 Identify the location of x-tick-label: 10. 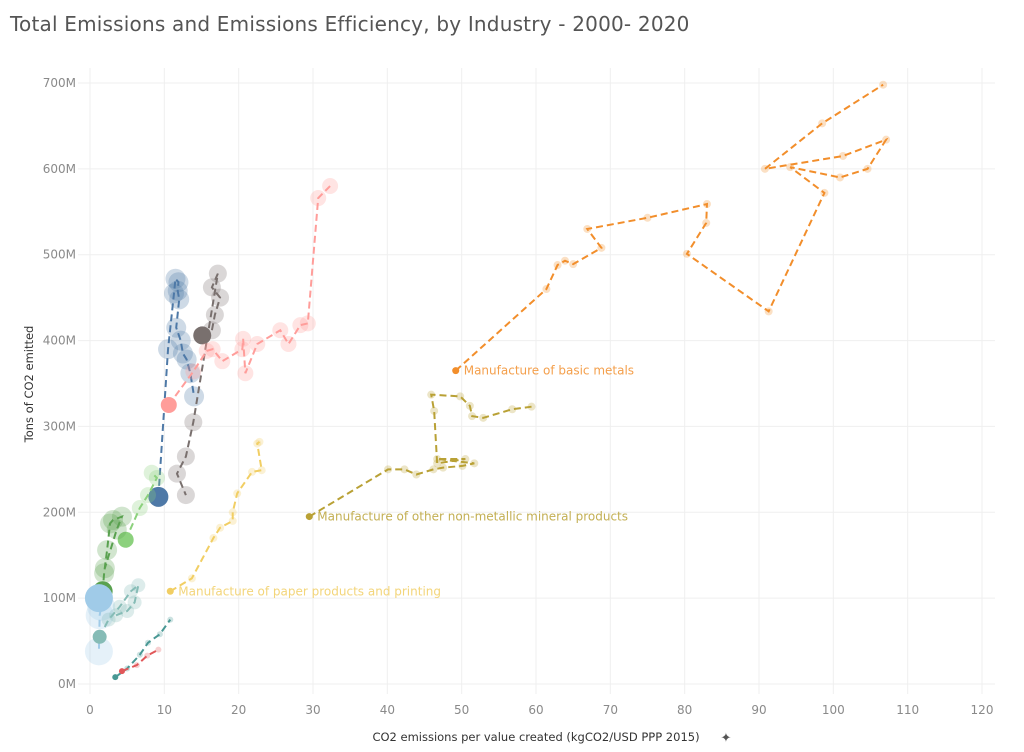
(164, 710).